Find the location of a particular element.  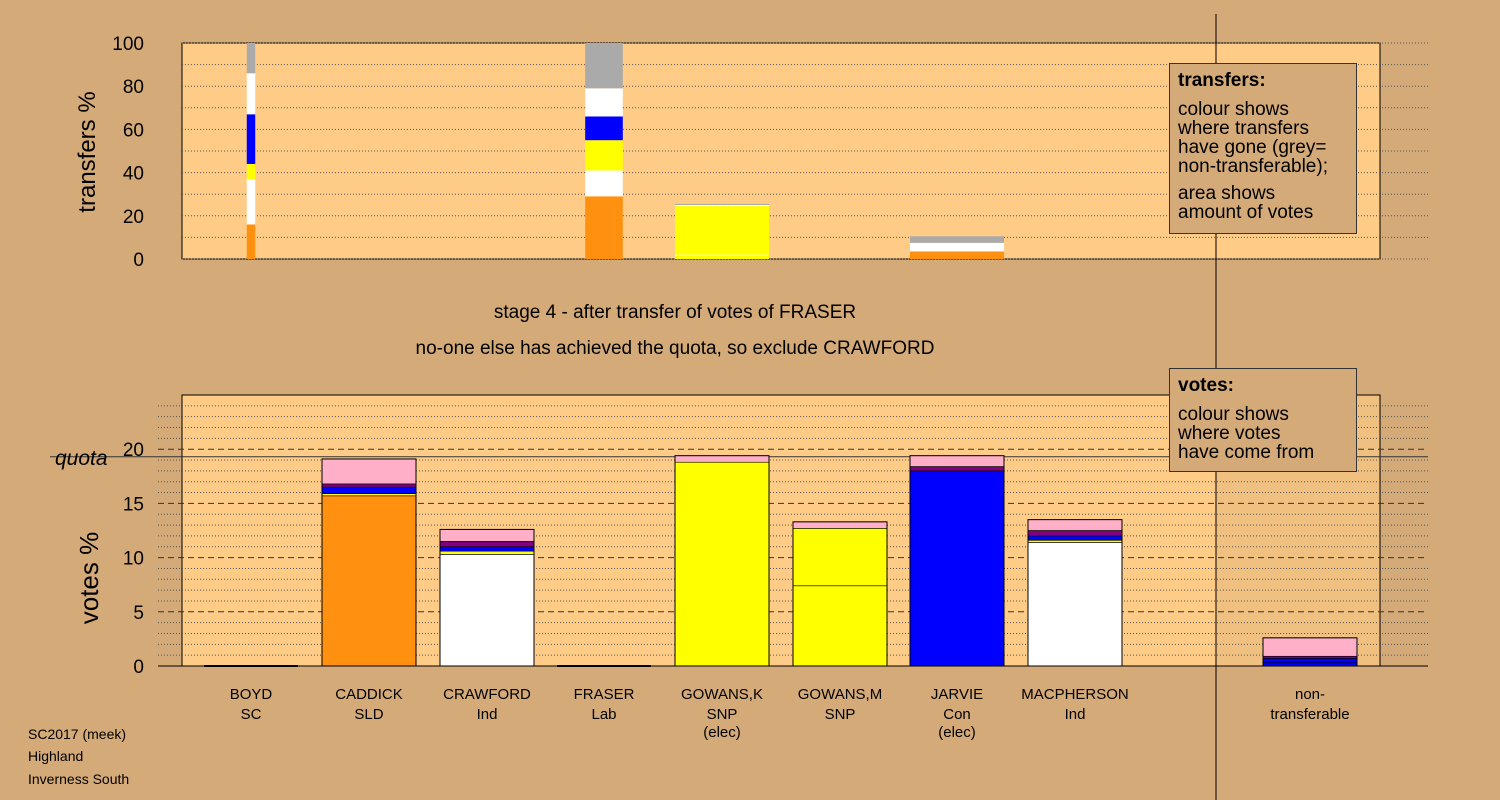

candidate-name-label: GOWANS,M is located at coordinates (840, 694).